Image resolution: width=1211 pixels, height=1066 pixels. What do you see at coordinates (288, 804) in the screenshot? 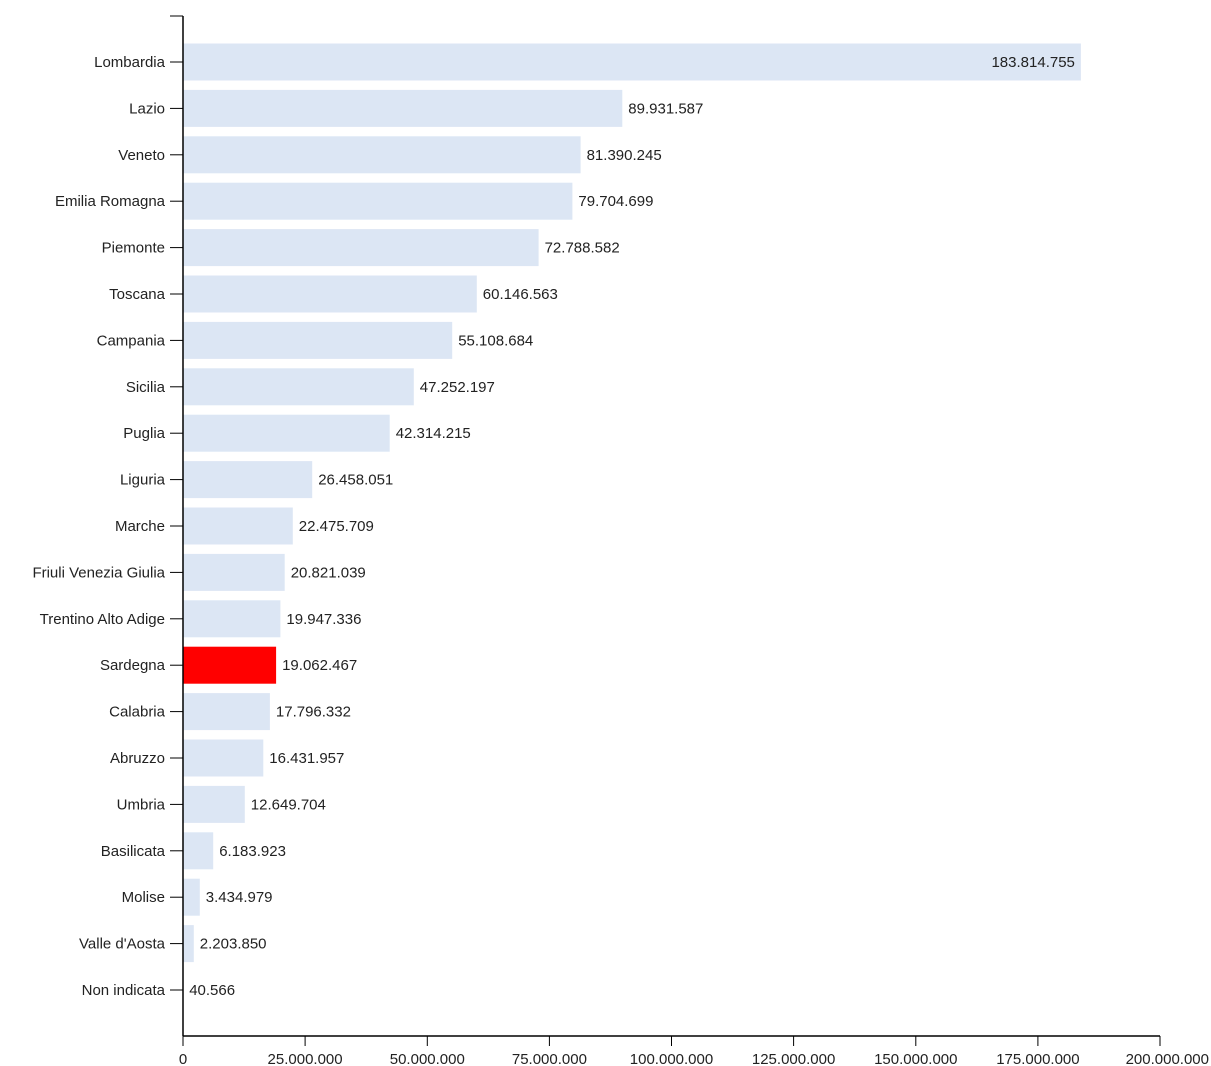
I see `value-label: 12.649.704` at bounding box center [288, 804].